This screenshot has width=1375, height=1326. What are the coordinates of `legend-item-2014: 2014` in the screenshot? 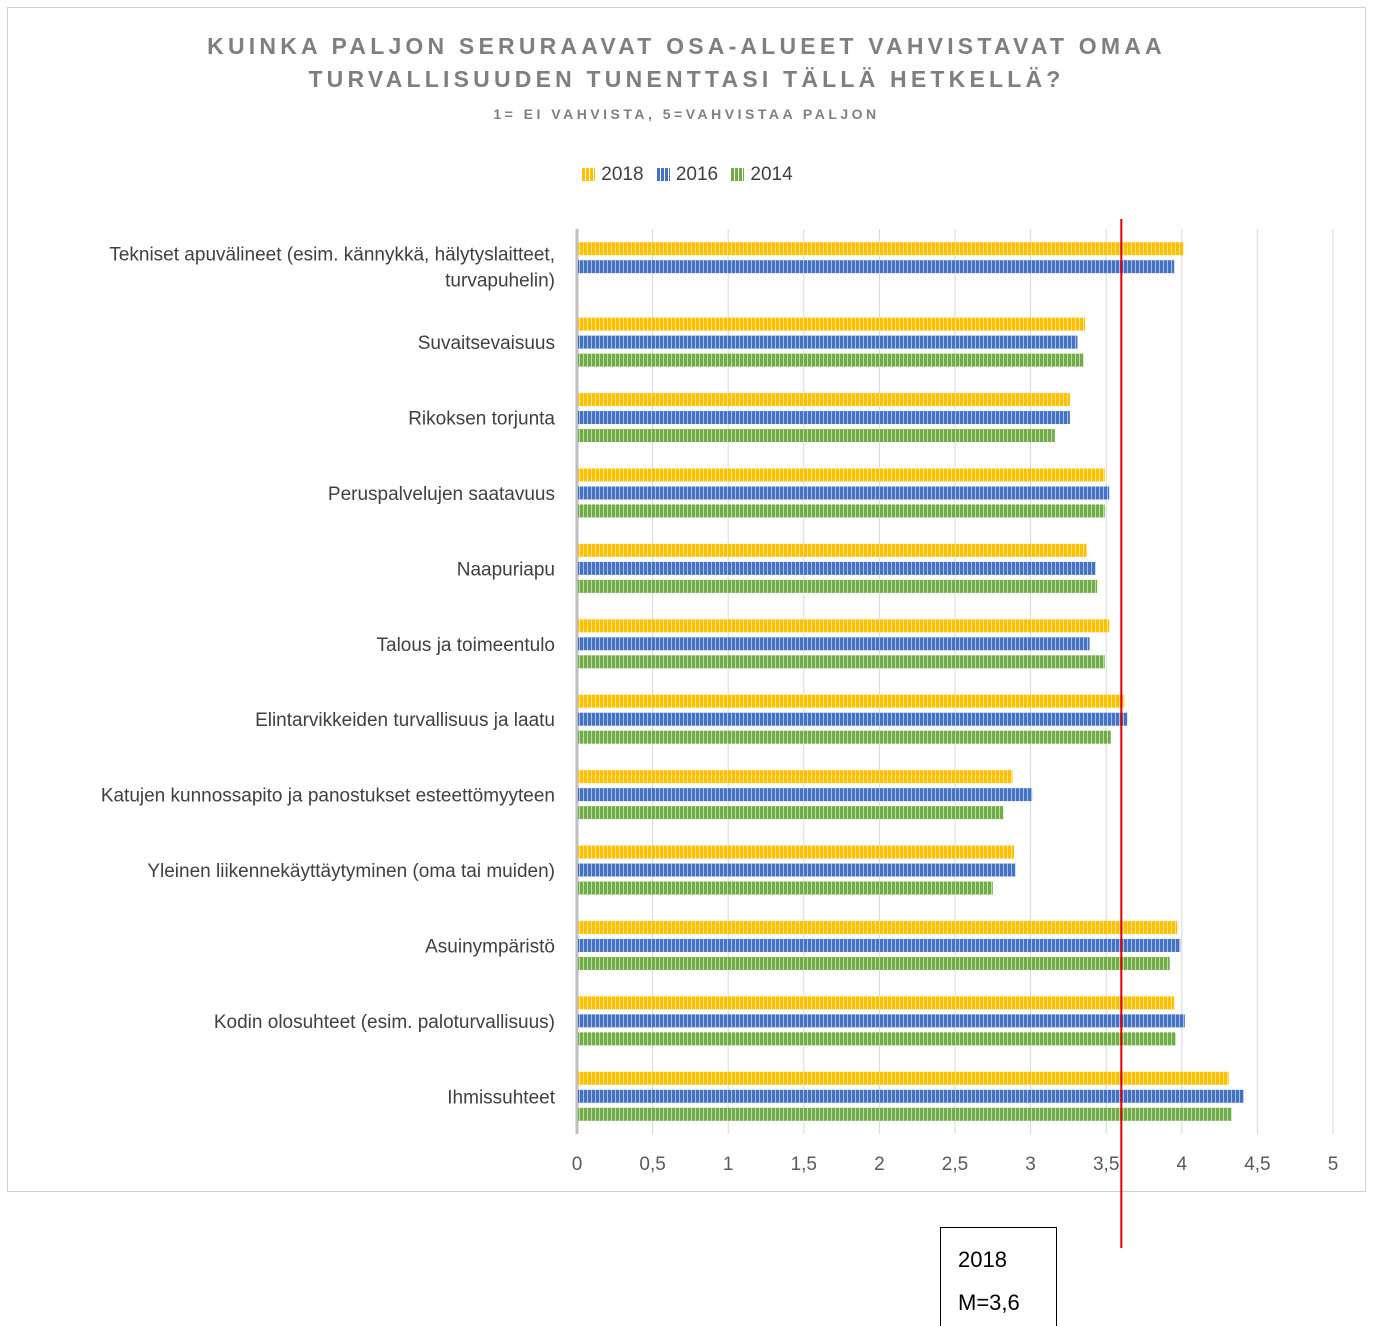 It's located at (762, 175).